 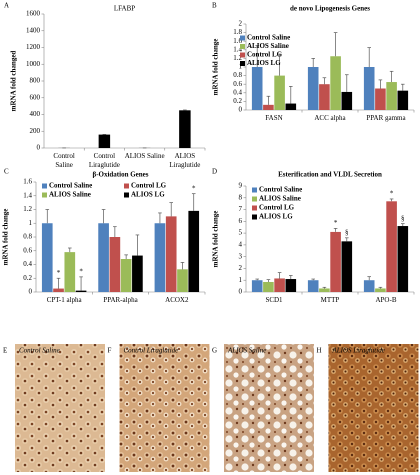 I want to click on x-tick-label: SCD1, so click(x=274, y=300).